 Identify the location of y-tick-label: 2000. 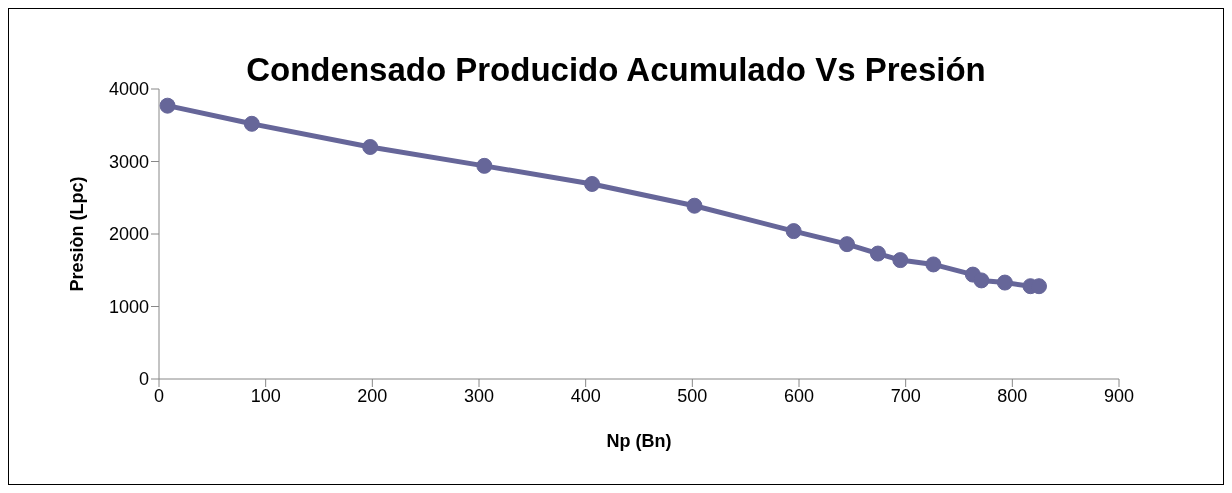
(128, 234).